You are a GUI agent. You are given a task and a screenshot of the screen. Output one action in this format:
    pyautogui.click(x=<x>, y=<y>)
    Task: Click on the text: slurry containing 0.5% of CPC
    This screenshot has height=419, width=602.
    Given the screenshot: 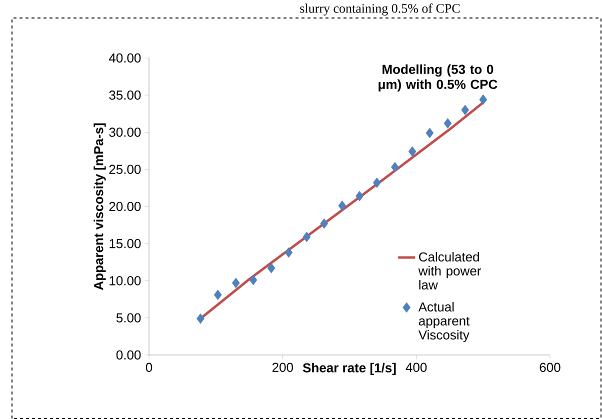 What is the action you would take?
    pyautogui.click(x=380, y=10)
    